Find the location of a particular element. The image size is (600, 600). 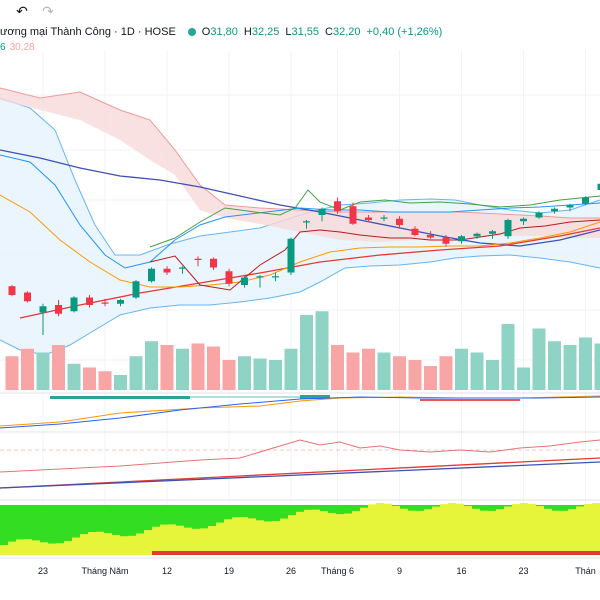

x-tick-label: 26 is located at coordinates (291, 571).